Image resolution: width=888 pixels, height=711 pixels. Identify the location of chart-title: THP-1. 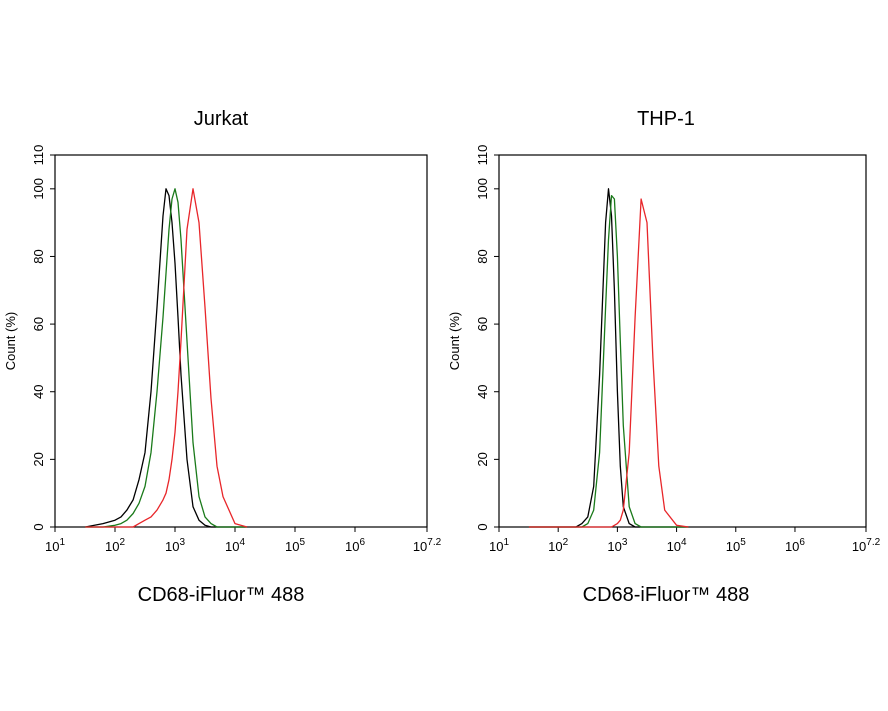
(666, 119).